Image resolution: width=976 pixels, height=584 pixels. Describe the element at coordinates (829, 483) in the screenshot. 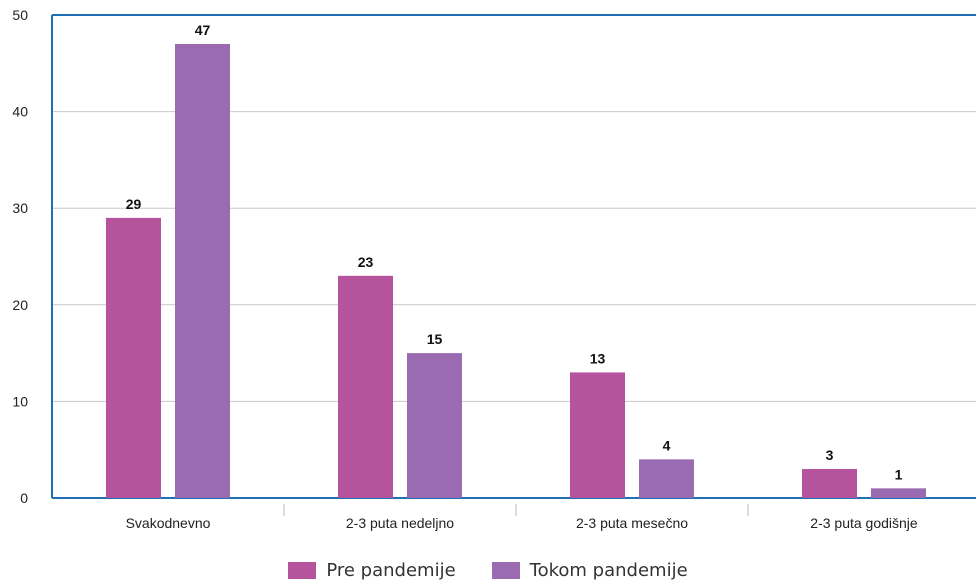

I see `bar-pre-pandemije-2-3-puta-godisnje` at that location.